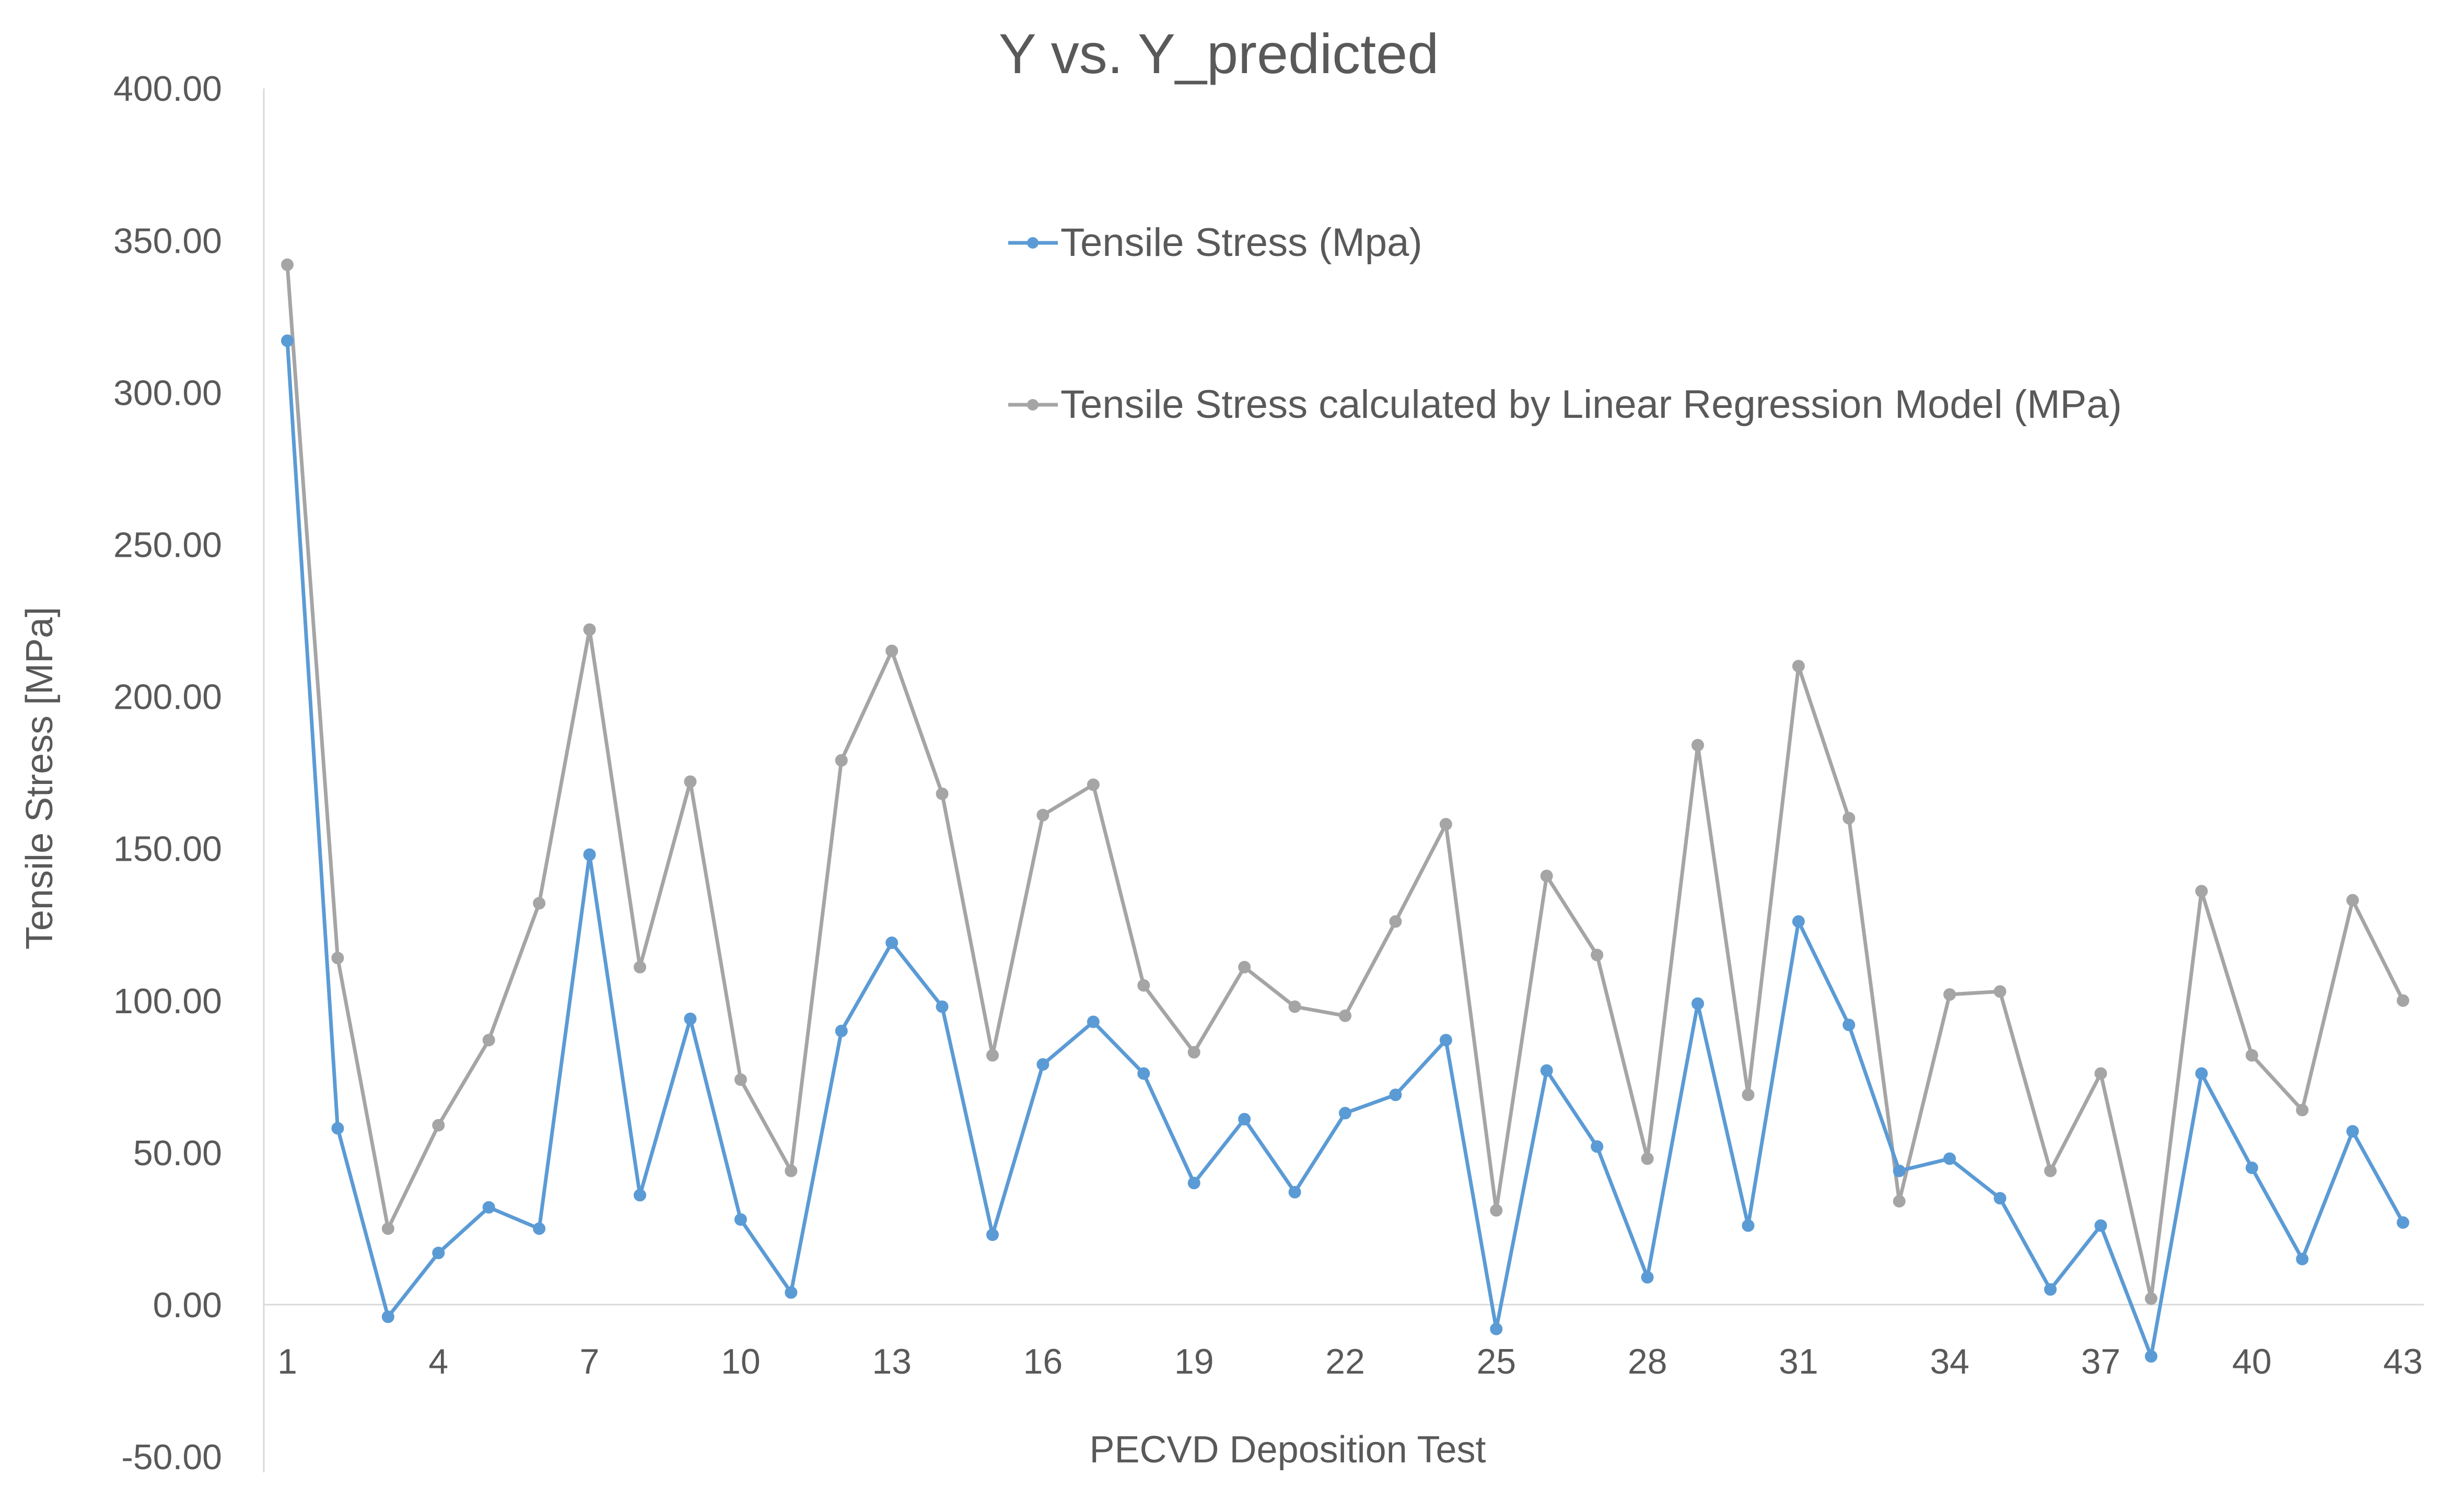 This screenshot has width=2438, height=1512. I want to click on x-tick-label: 34, so click(1949, 1362).